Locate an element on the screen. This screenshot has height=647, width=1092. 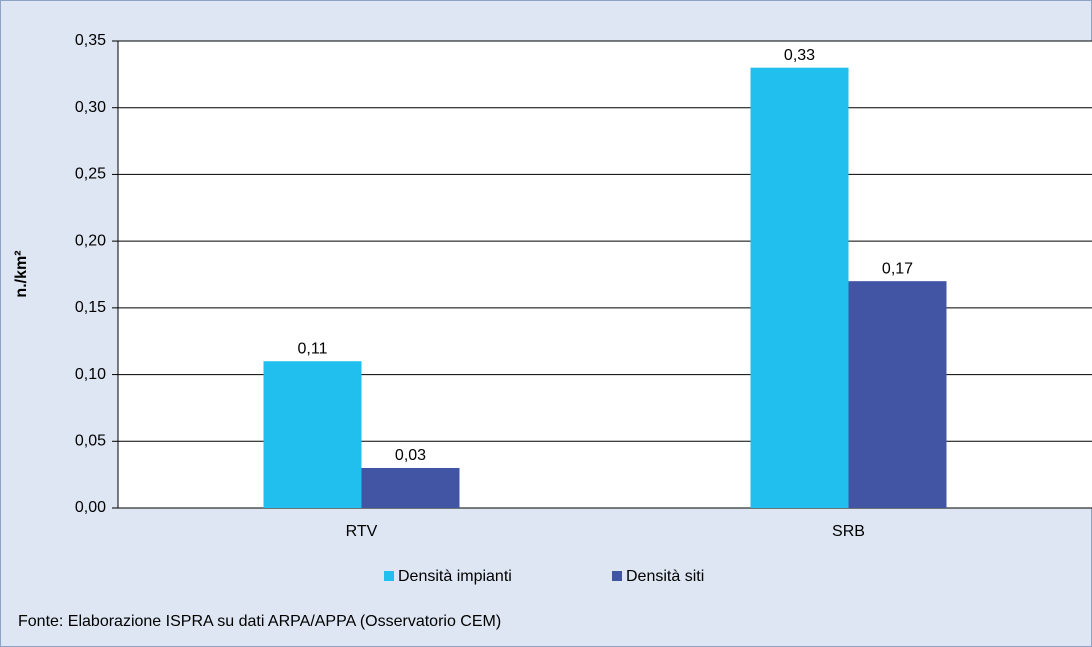
y-tick-label: 0,15 is located at coordinates (90, 307).